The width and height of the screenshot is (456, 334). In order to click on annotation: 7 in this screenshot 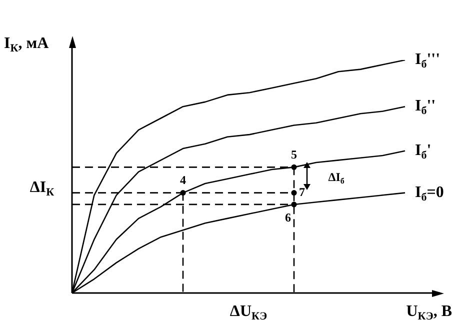, I will do `click(302, 191)`.